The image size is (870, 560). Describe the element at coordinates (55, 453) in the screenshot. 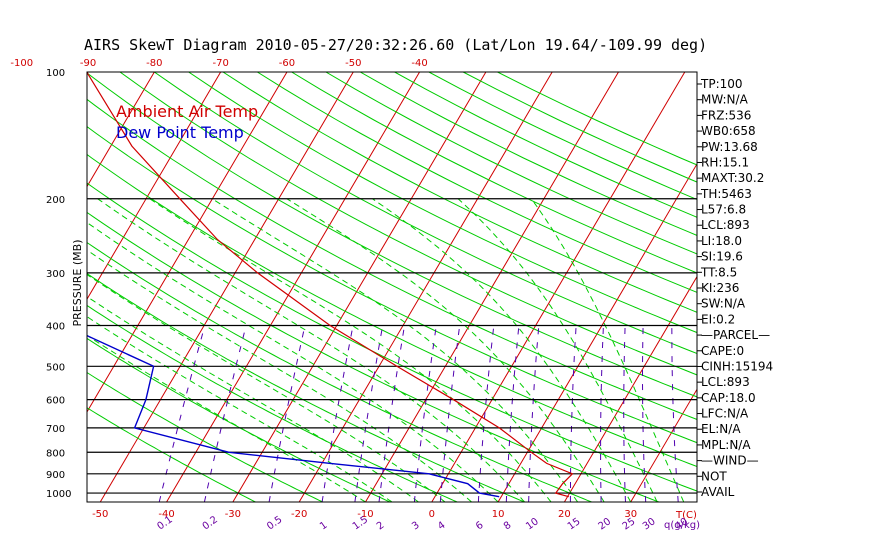

I see `pressure-tick-label: 800` at that location.